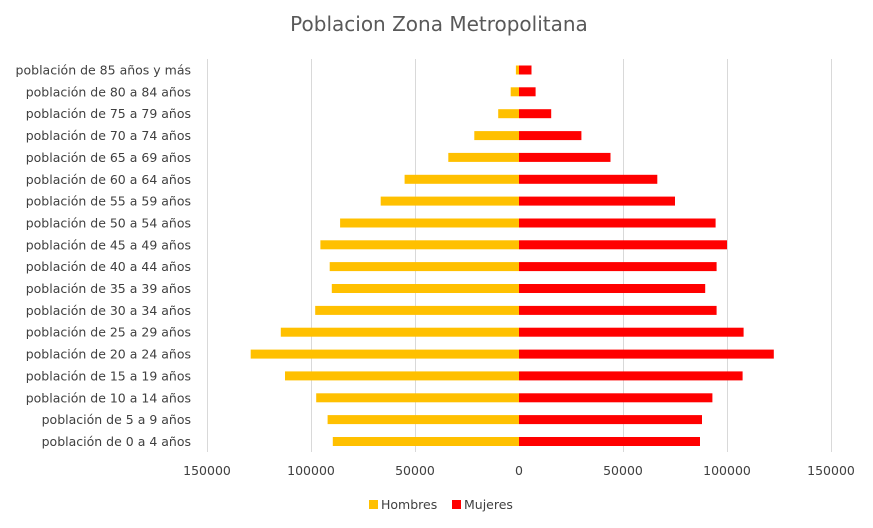  What do you see at coordinates (373, 504) in the screenshot?
I see `legend-swatch-hombres` at bounding box center [373, 504].